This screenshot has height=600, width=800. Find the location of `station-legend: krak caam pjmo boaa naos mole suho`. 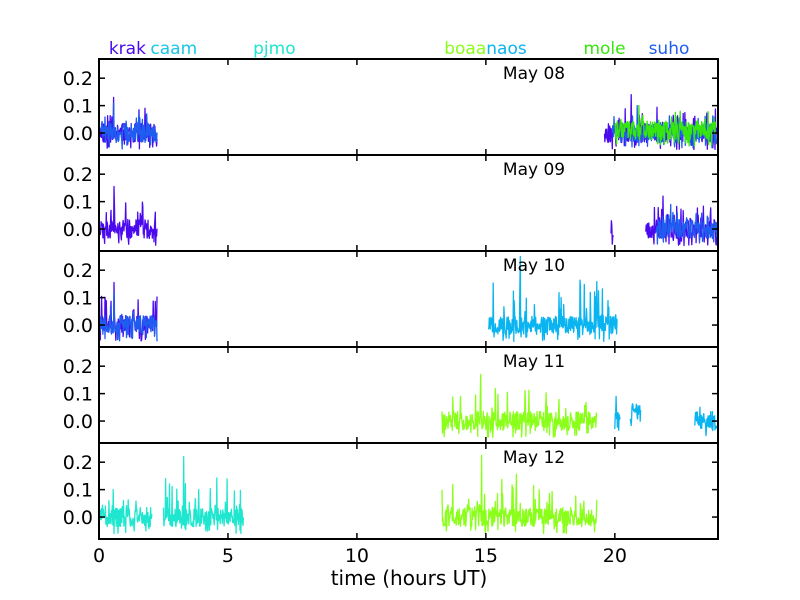

station-legend: krak caam pjmo boaa naos mole suho is located at coordinates (399, 49).